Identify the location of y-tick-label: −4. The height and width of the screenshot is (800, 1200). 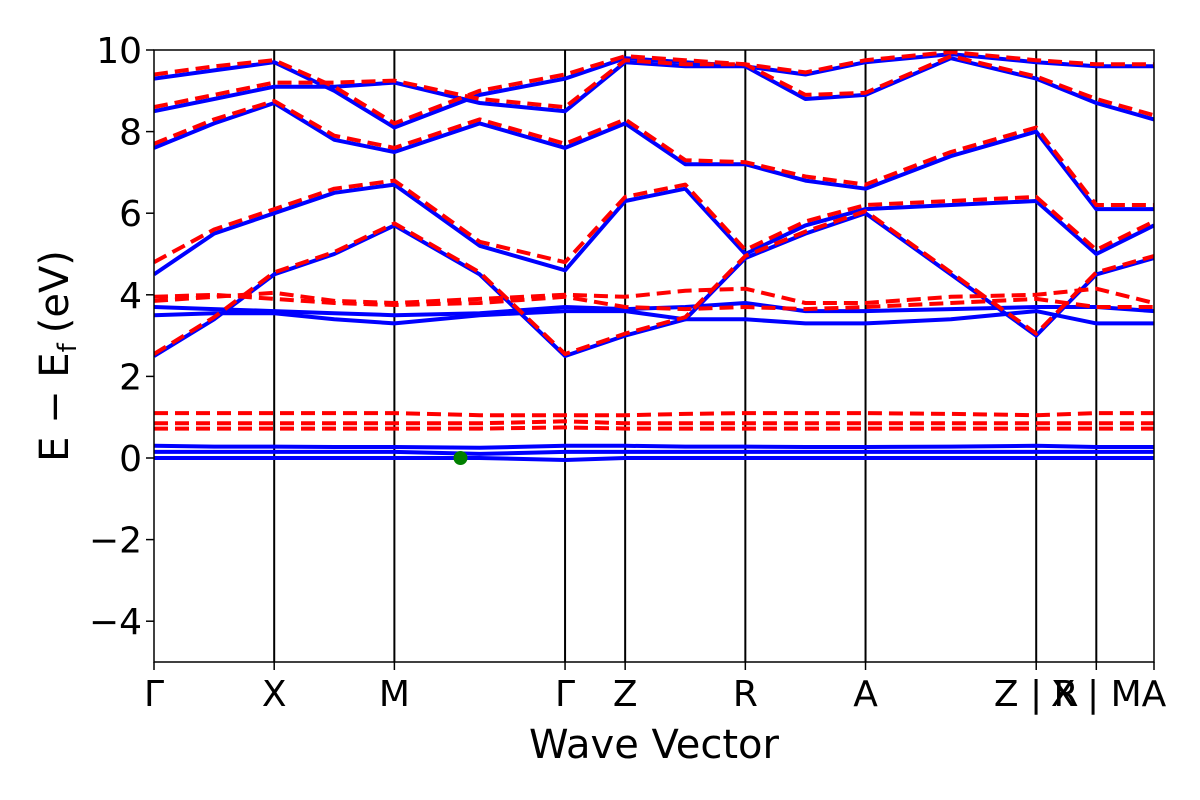
(115, 622).